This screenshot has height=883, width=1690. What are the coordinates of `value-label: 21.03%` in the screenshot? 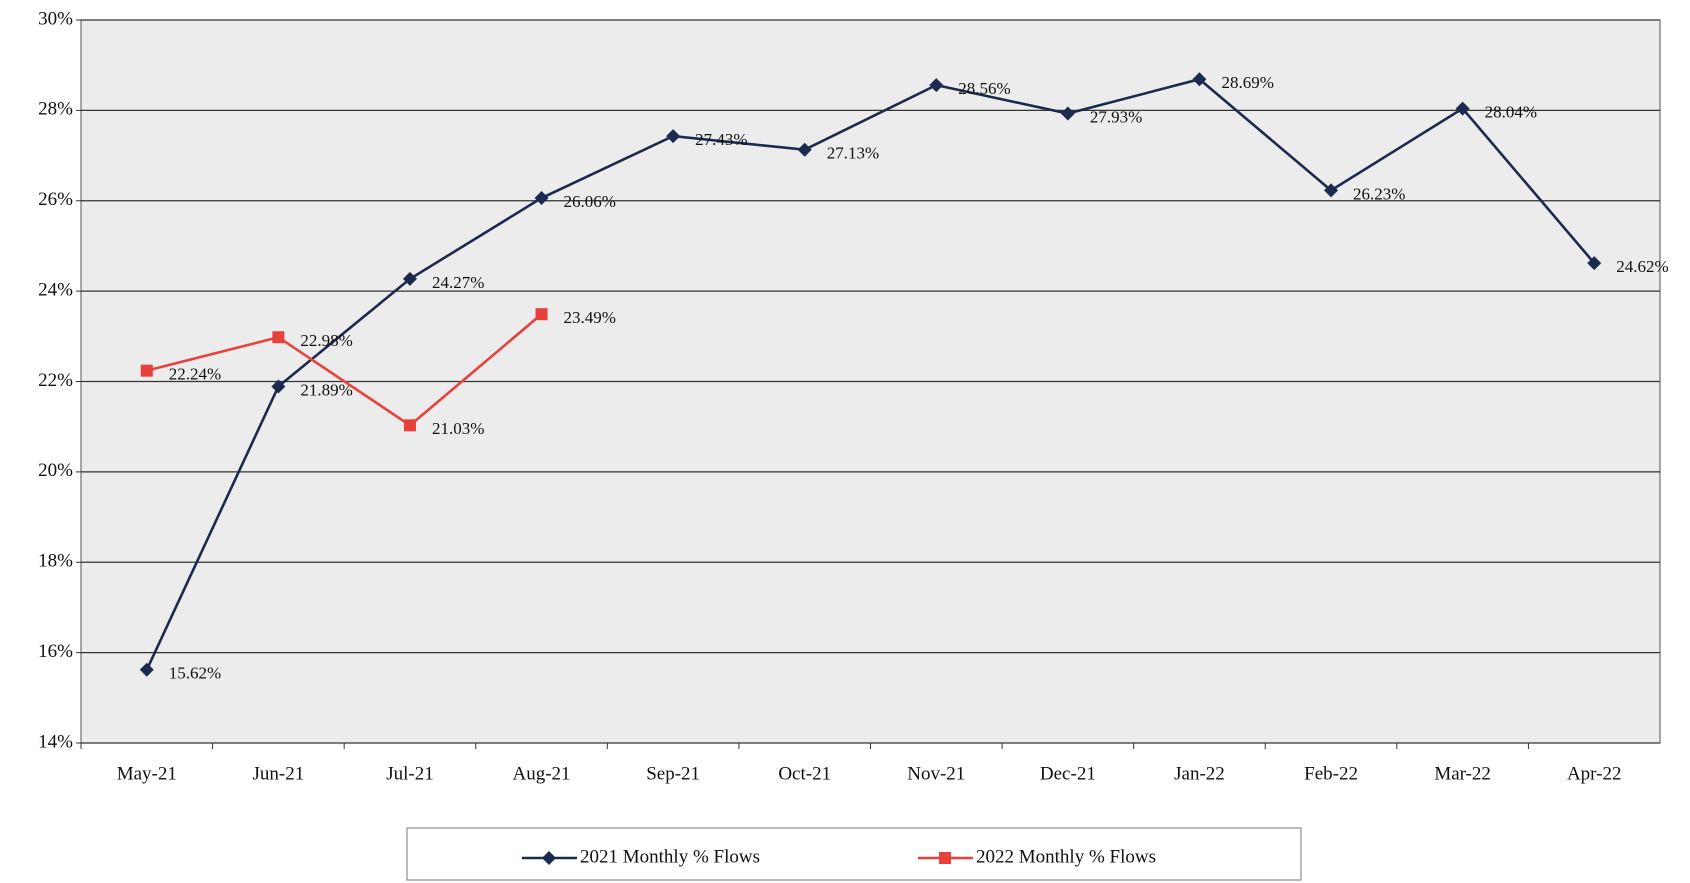 It's located at (458, 428).